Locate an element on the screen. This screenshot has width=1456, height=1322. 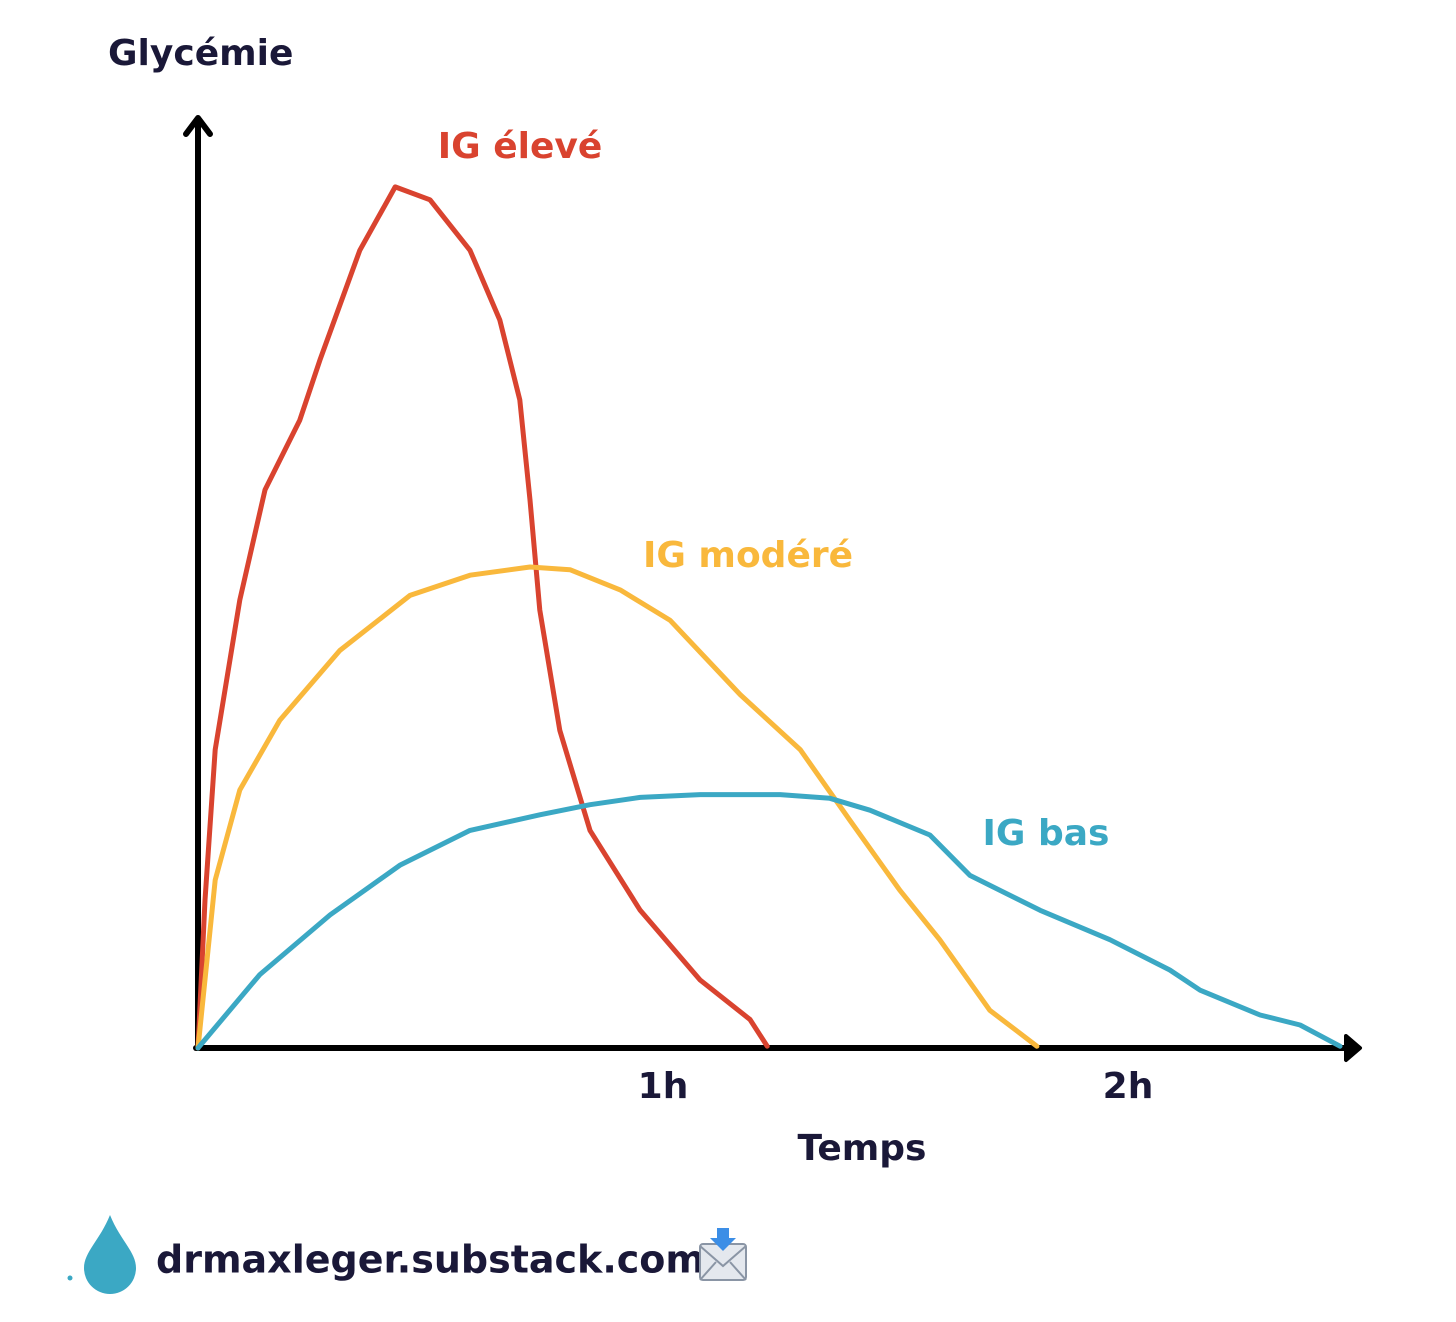
x-axis-title: Temps is located at coordinates (862, 1148).